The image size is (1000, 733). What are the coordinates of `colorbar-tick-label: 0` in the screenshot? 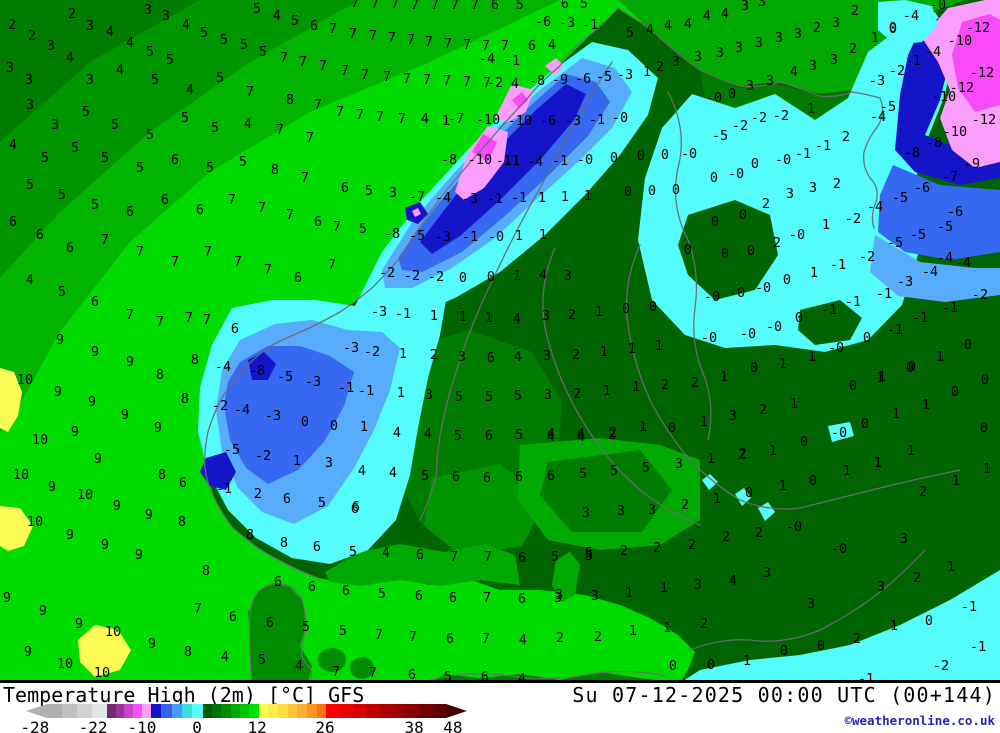 It's located at (197, 725).